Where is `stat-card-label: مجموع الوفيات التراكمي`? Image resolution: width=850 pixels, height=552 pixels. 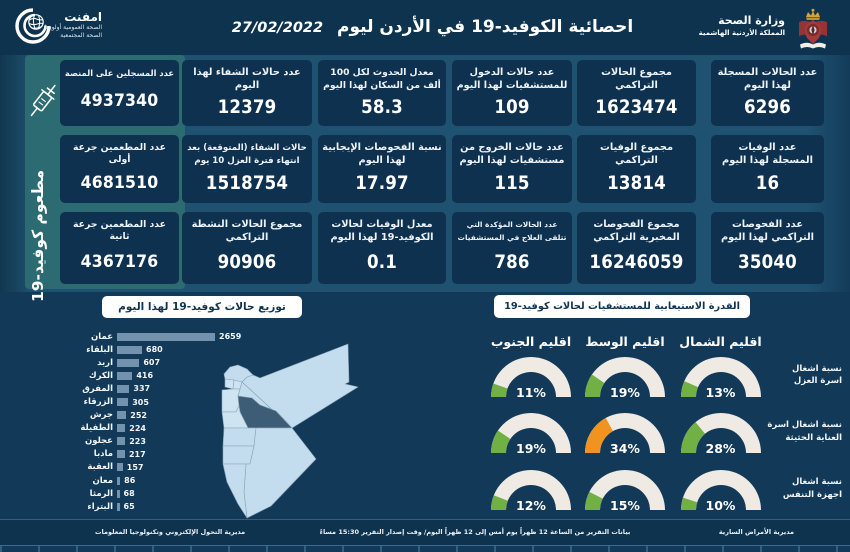
stat-card-label: مجموع الوفيات التراكمي is located at coordinates (636, 154).